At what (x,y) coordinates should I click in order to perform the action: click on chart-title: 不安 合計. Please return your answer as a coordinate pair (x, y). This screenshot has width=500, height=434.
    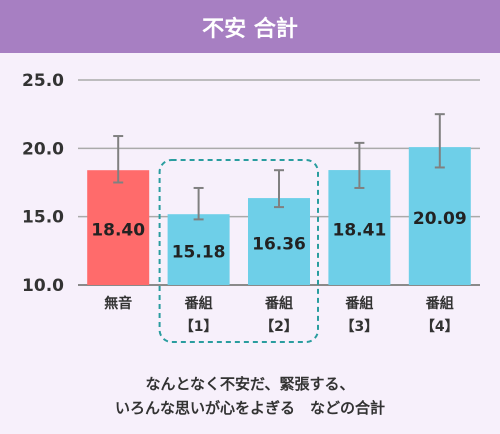
    Looking at the image, I should click on (250, 29).